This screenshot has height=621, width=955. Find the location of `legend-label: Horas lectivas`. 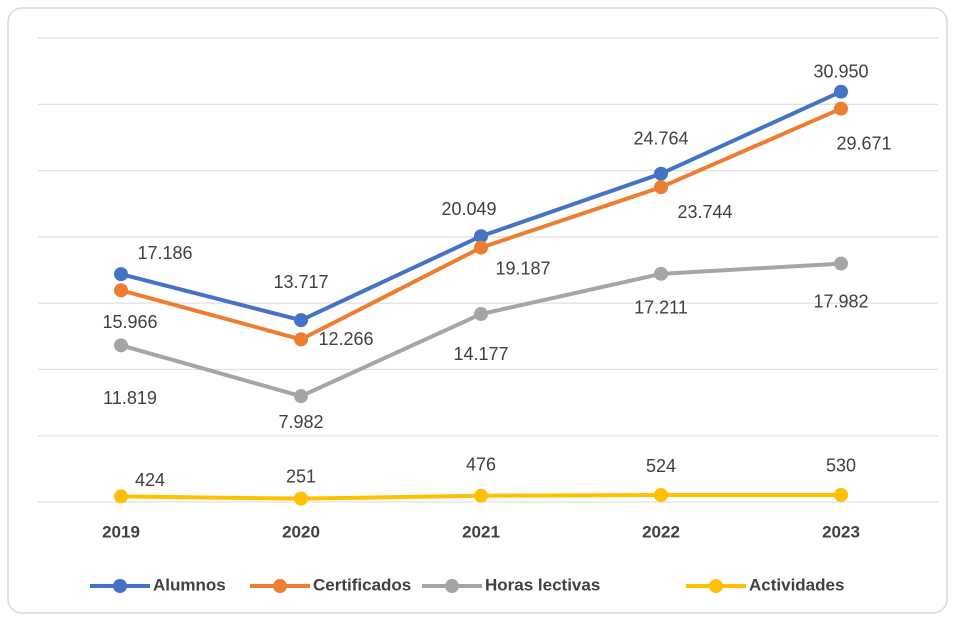

legend-label: Horas lectivas is located at coordinates (542, 584).